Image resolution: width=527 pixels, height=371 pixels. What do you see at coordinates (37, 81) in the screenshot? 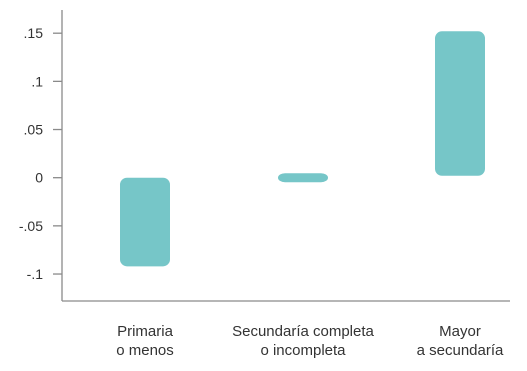
I see `y-tick-label: .1` at bounding box center [37, 81].